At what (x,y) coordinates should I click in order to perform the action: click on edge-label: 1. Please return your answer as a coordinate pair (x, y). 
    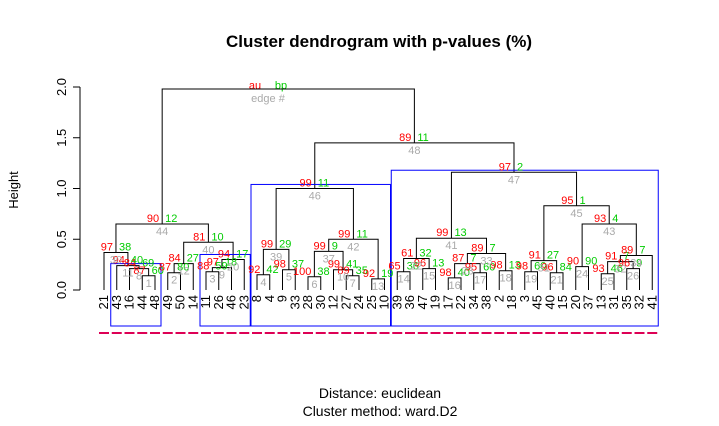
    Looking at the image, I should click on (149, 284).